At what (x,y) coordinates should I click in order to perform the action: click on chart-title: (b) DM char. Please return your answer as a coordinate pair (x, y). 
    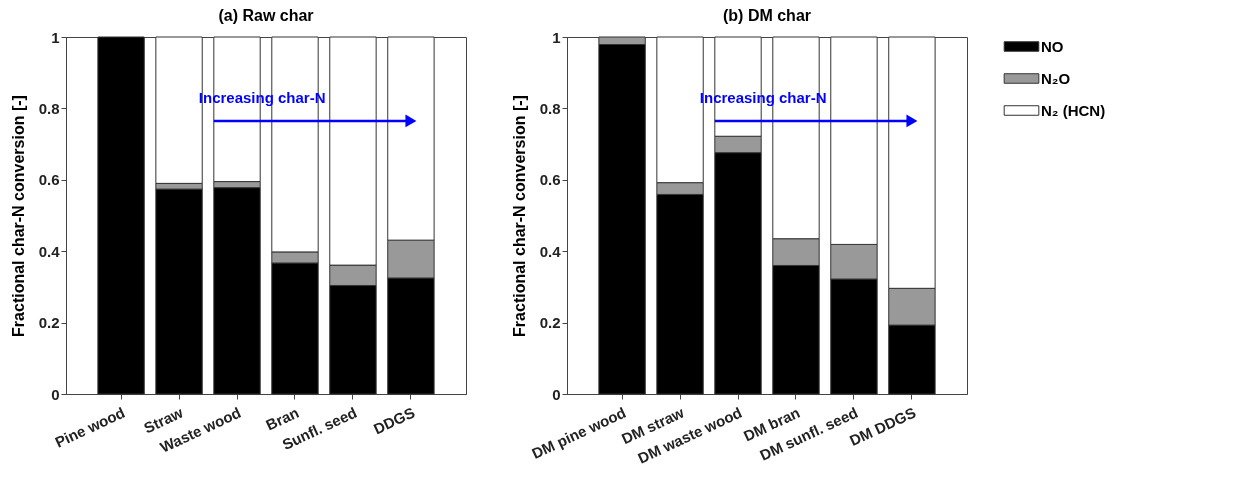
    Looking at the image, I should click on (767, 15).